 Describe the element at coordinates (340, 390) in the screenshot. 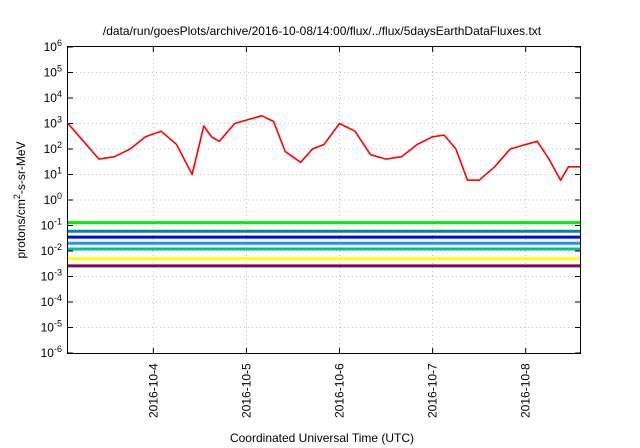

I see `x-tick-label: 2016-10-6` at that location.